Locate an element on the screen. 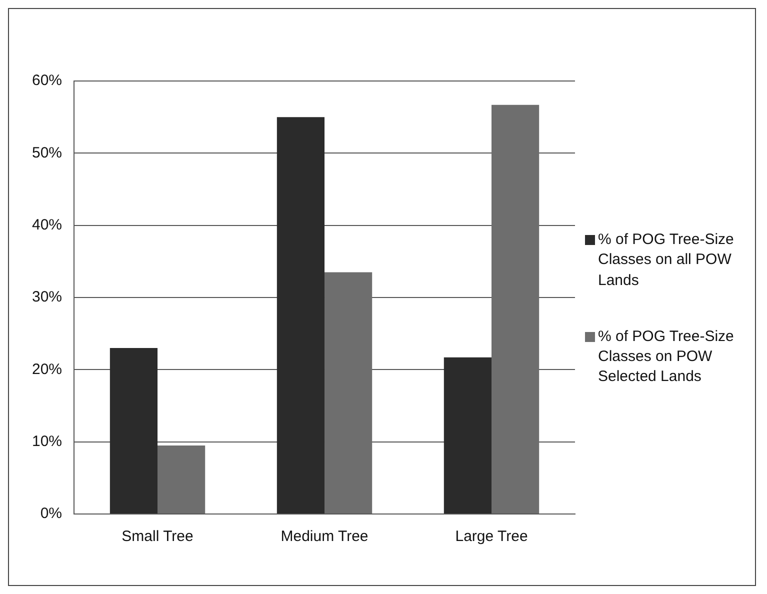  y-tick-label: 40% is located at coordinates (47, 225).